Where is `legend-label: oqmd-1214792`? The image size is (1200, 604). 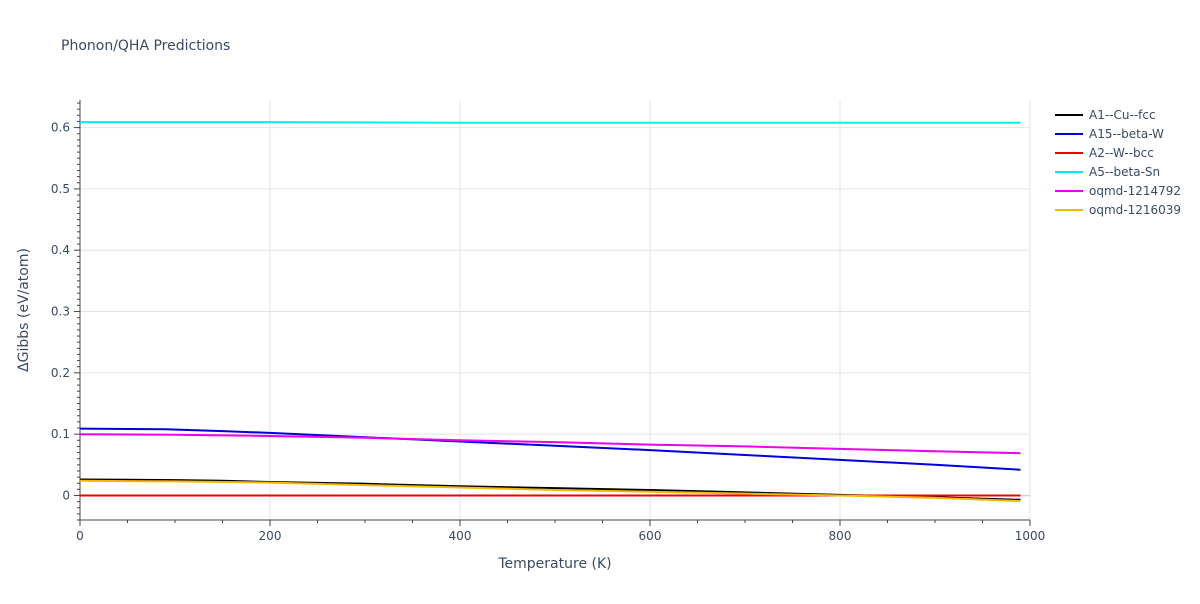 legend-label: oqmd-1214792 is located at coordinates (1135, 191).